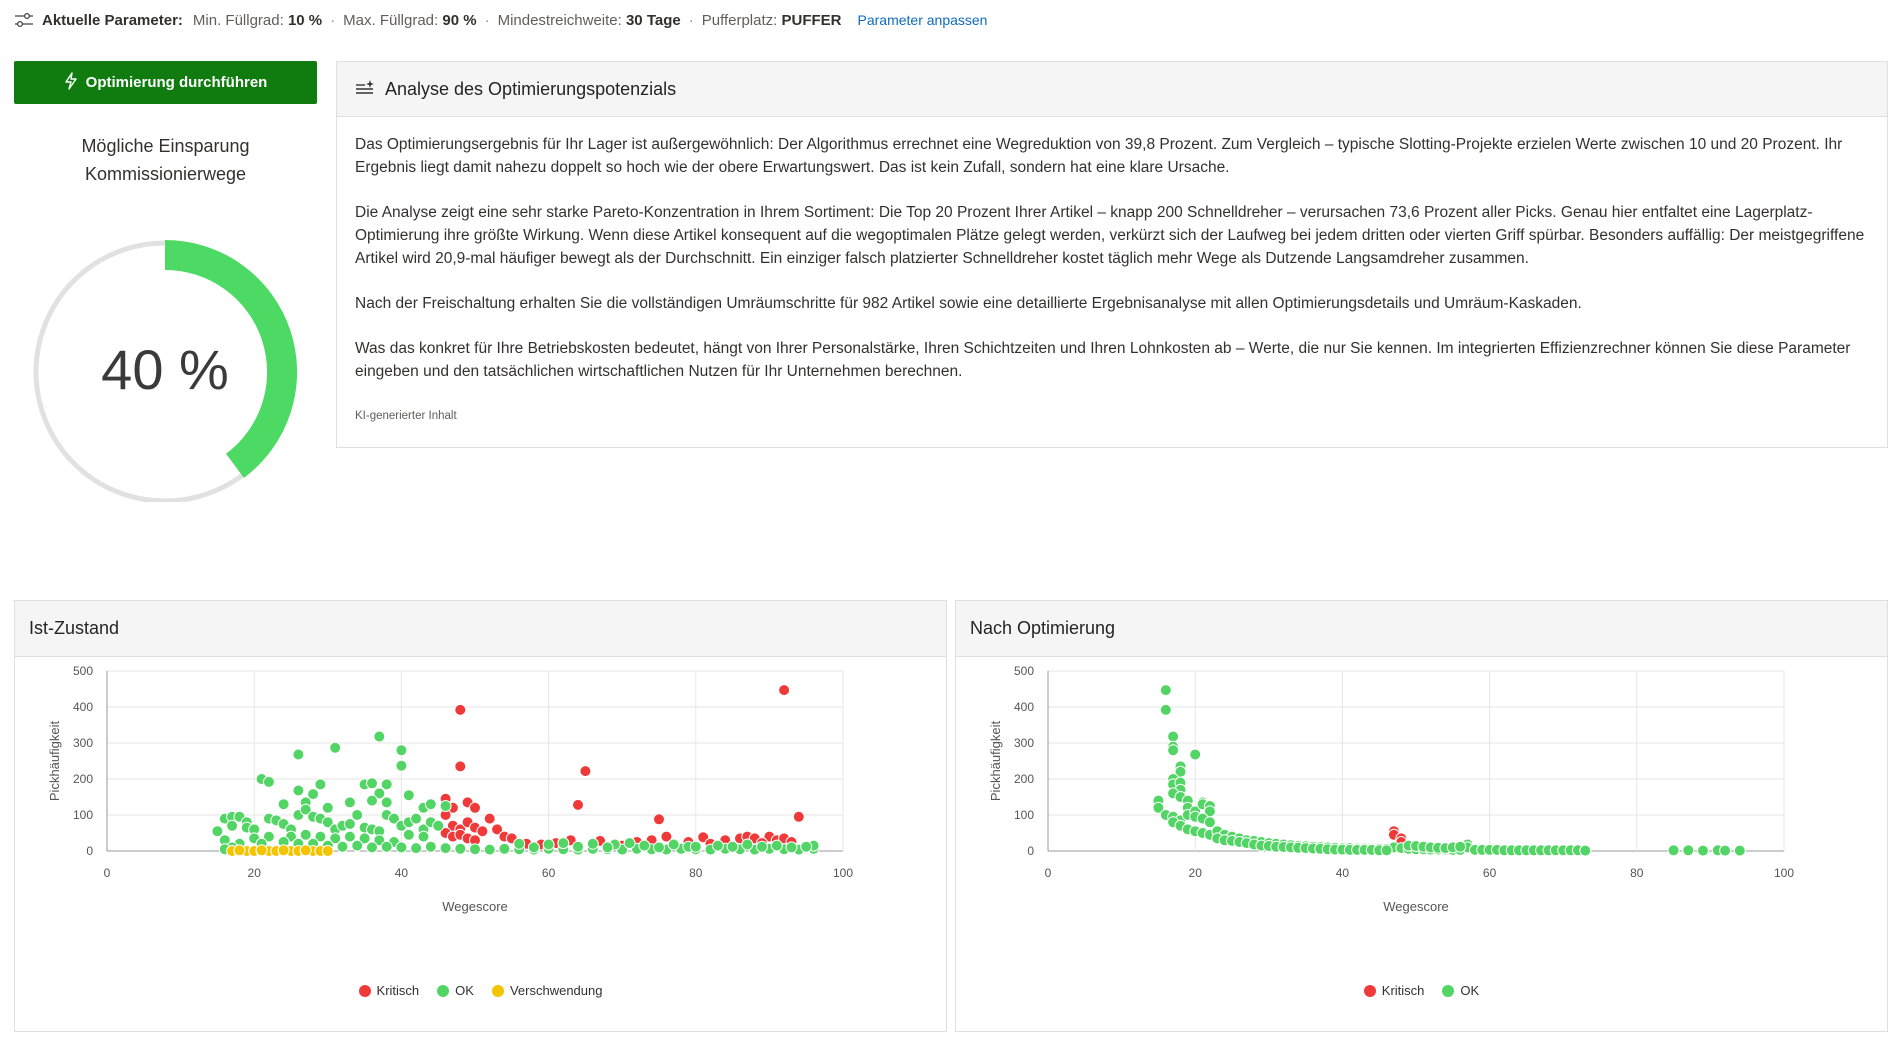 The image size is (1899, 1039). Describe the element at coordinates (165, 174) in the screenshot. I see `gauge-title-line2: Kommissionierwege` at that location.